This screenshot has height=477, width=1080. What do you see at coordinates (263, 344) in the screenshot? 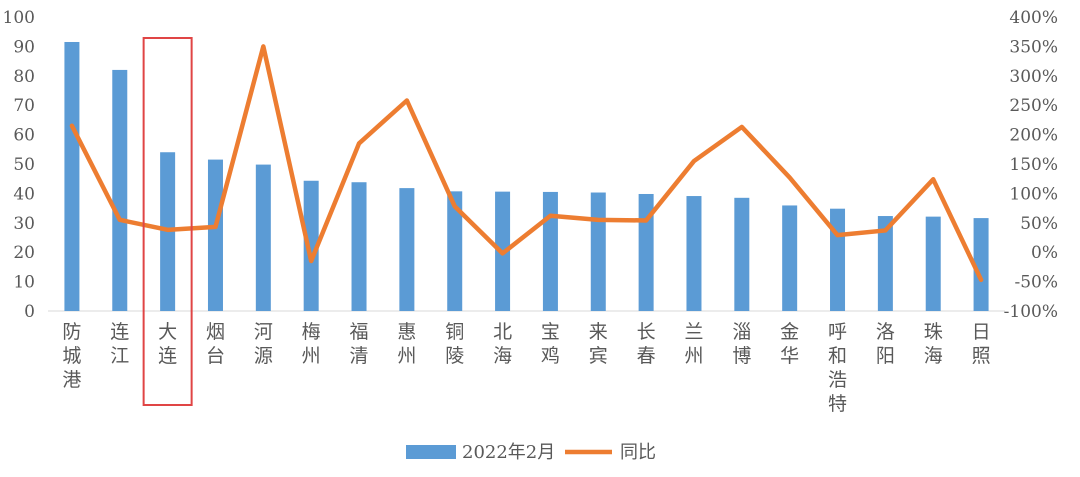
I see `x-category-label: 河源` at bounding box center [263, 344].